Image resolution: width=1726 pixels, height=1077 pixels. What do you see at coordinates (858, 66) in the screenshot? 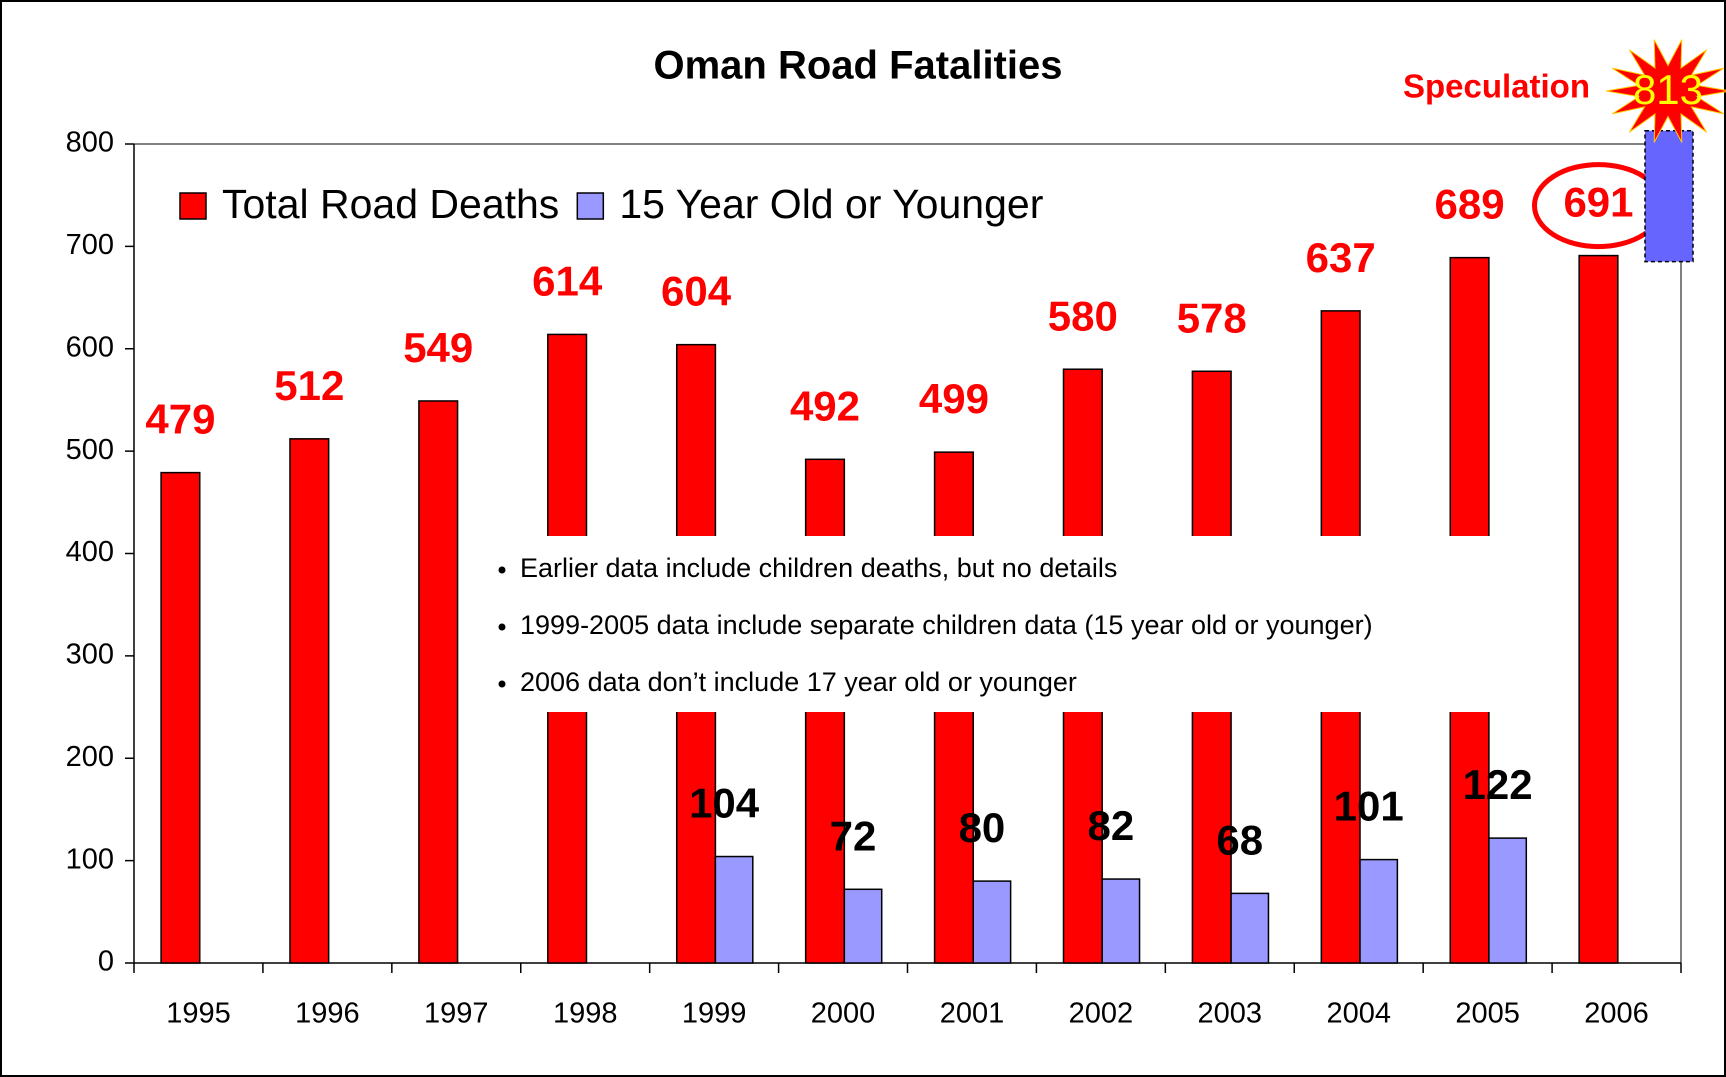
I see `chart-title: Oman Road Fatalities` at bounding box center [858, 66].